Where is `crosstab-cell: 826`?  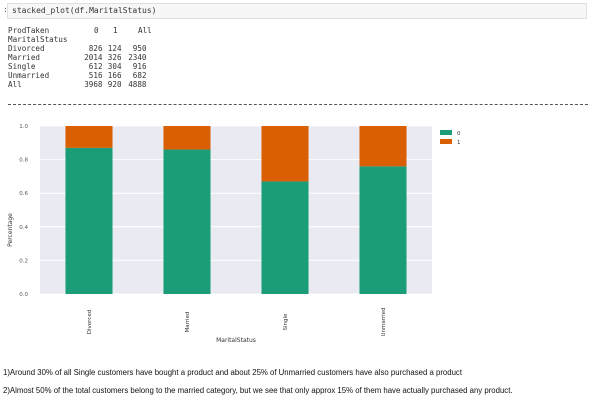 crosstab-cell: 826 is located at coordinates (95, 48).